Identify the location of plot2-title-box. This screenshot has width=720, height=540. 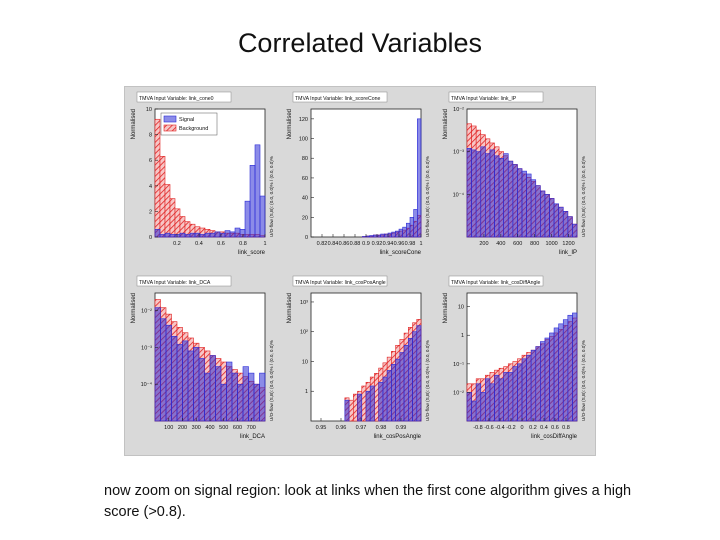
(340, 97).